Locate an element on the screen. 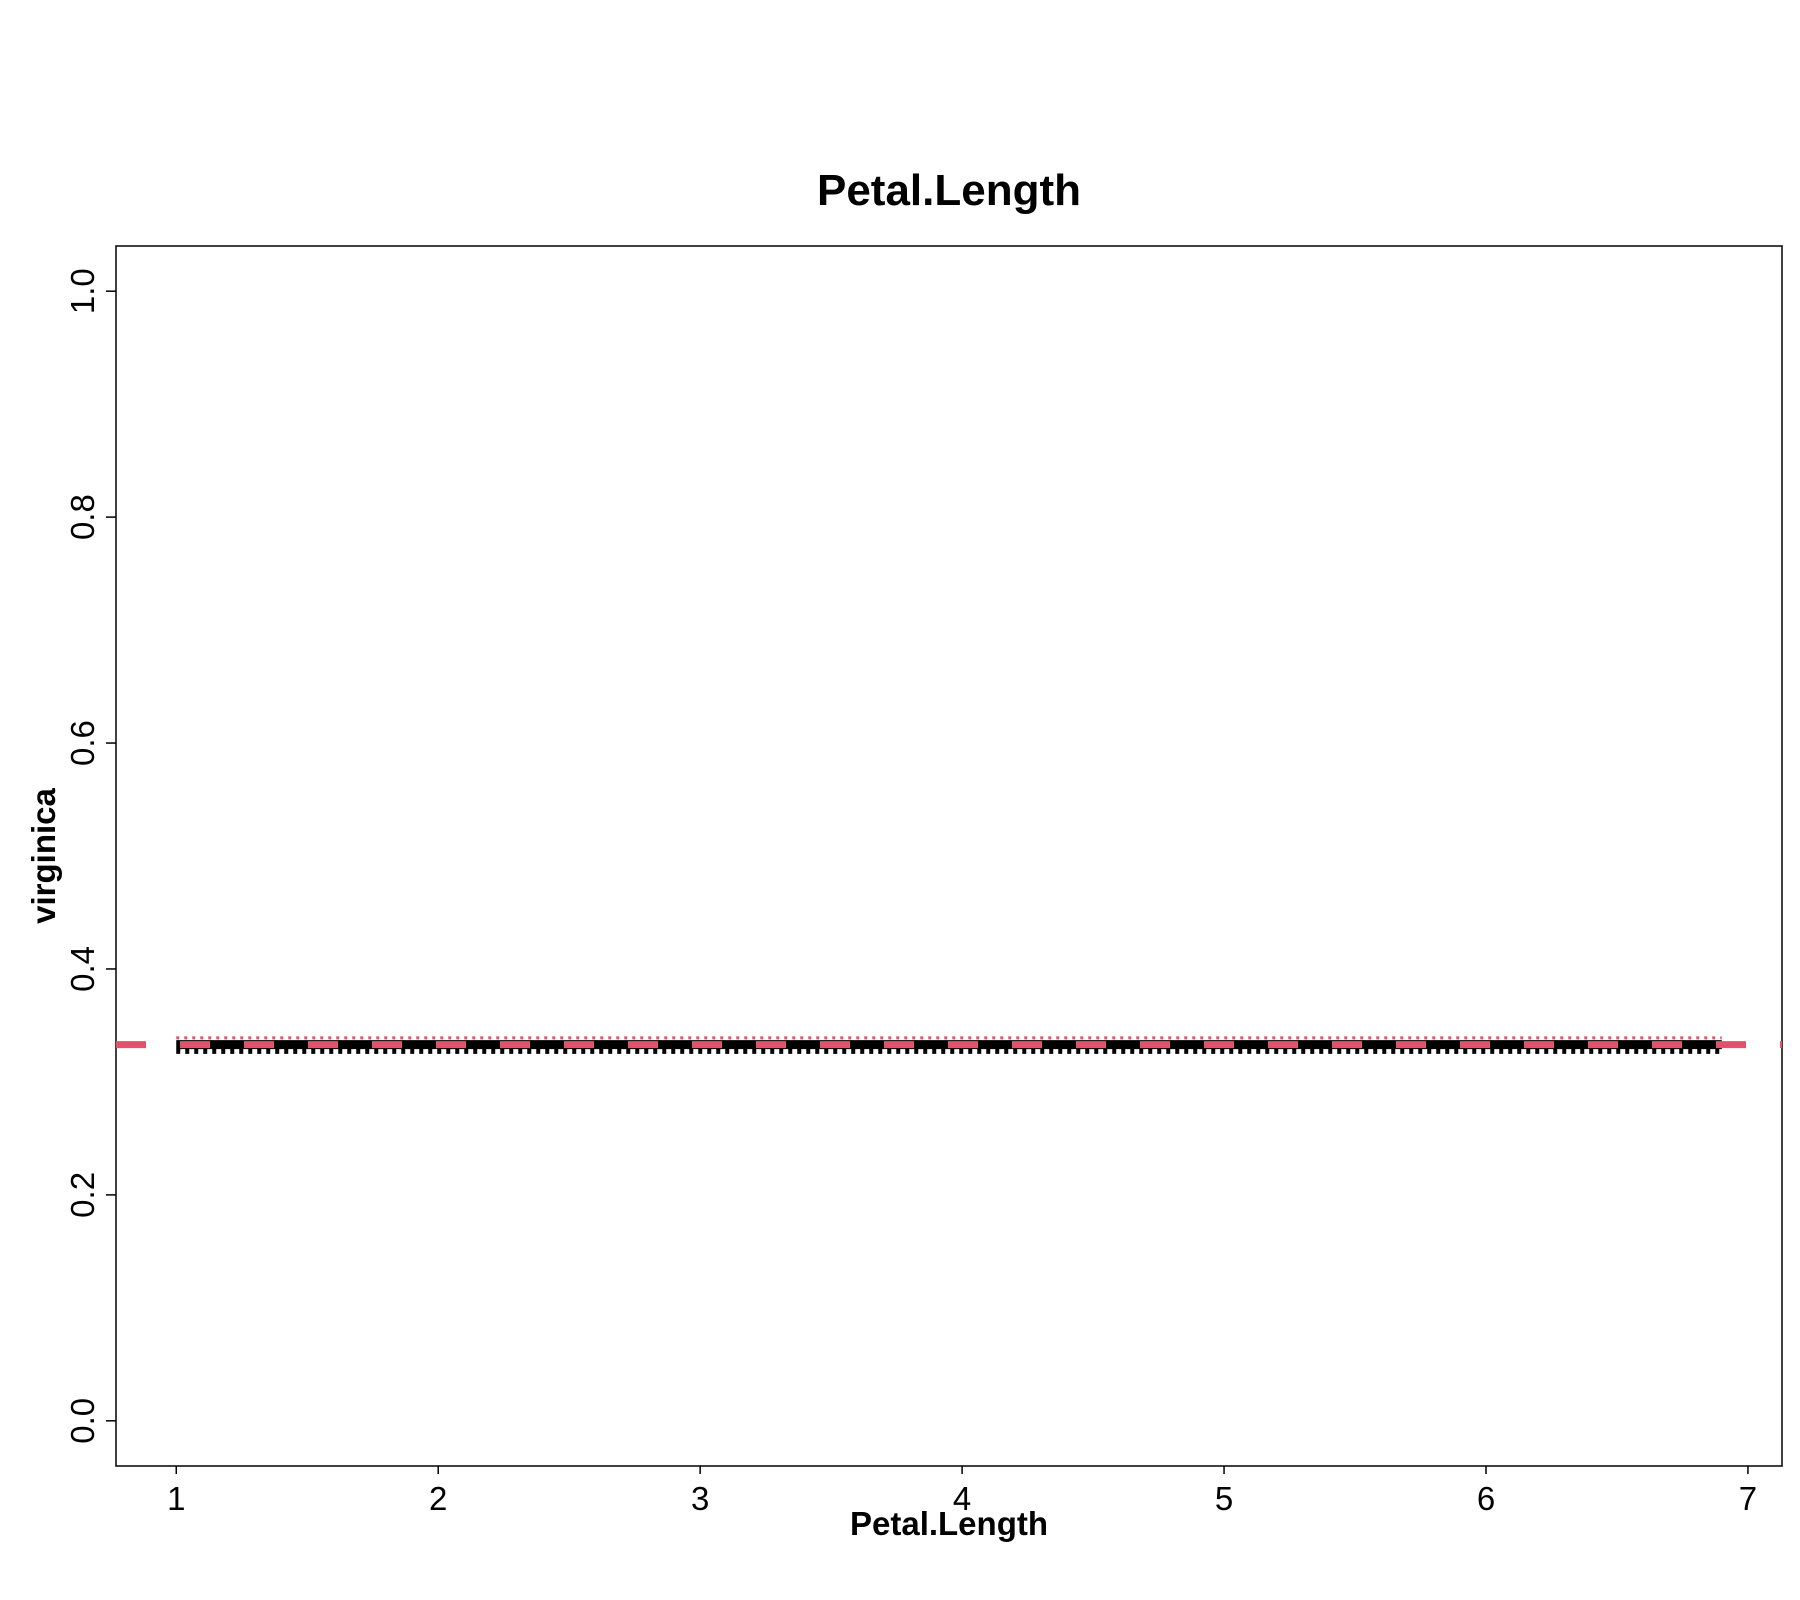  x-tick-label: 4 is located at coordinates (962, 1498).